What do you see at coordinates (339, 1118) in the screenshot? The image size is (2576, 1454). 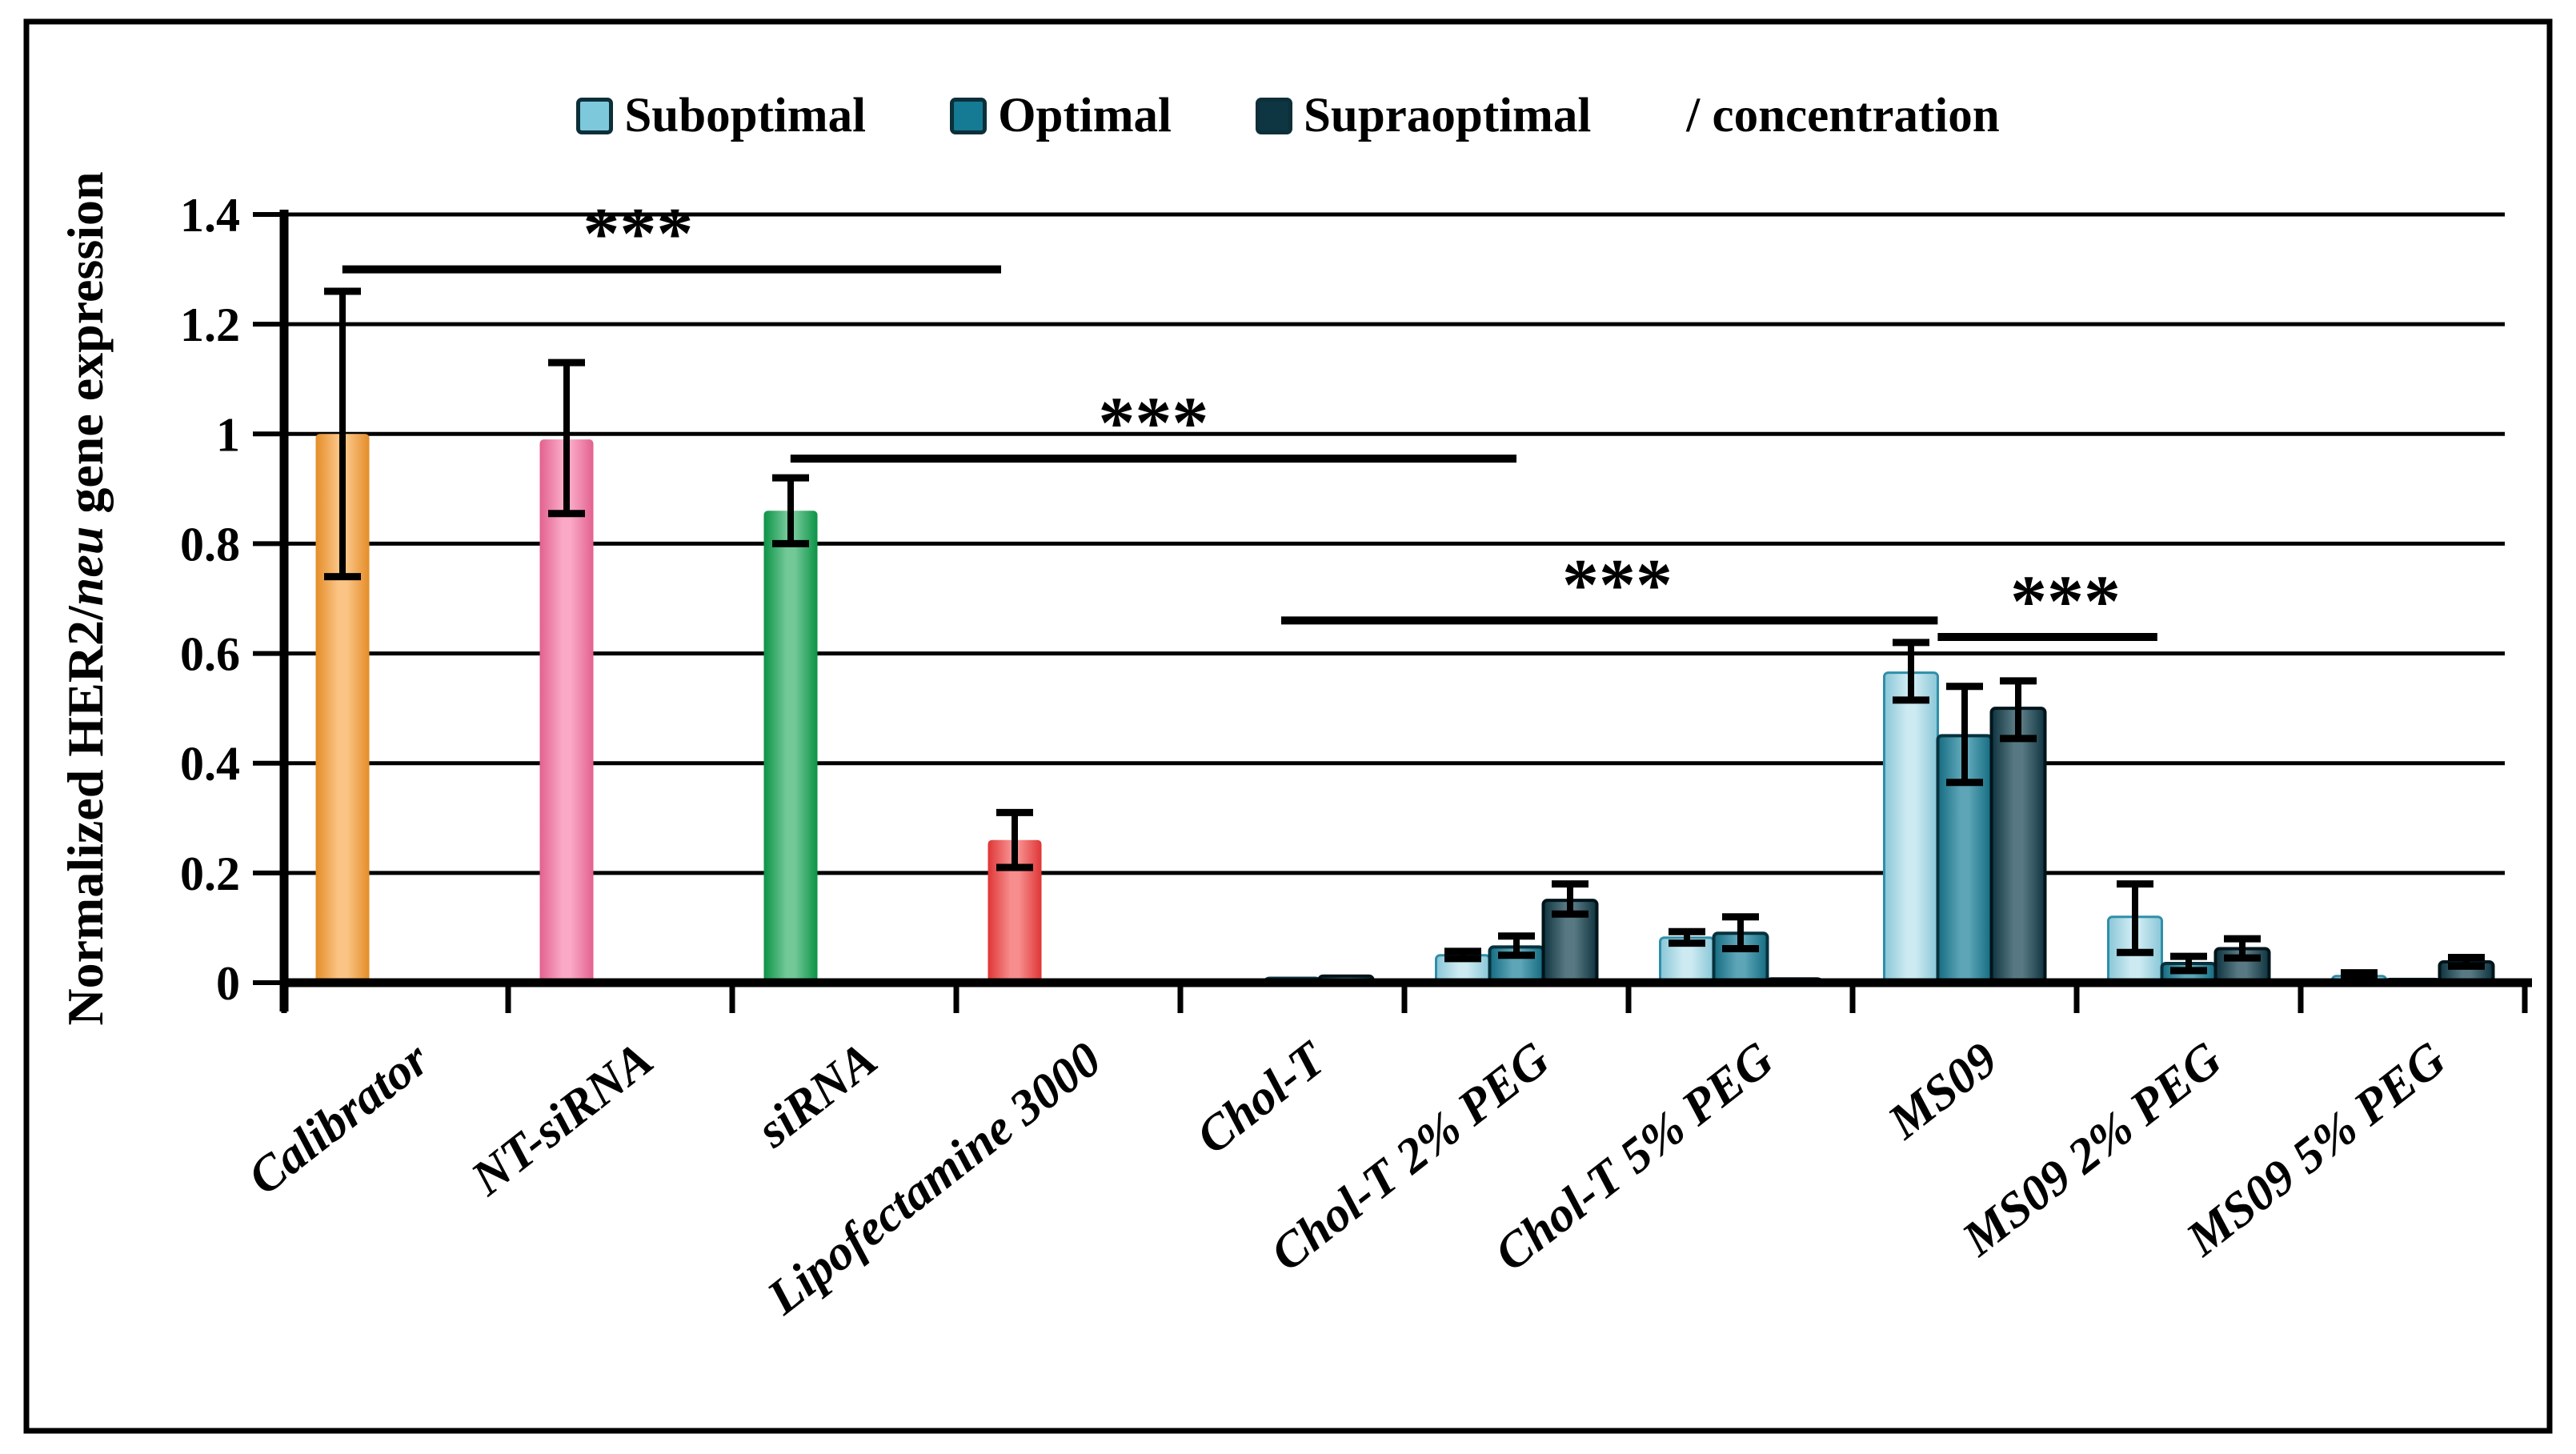 I see `x-label-calibrator: Calibrator` at bounding box center [339, 1118].